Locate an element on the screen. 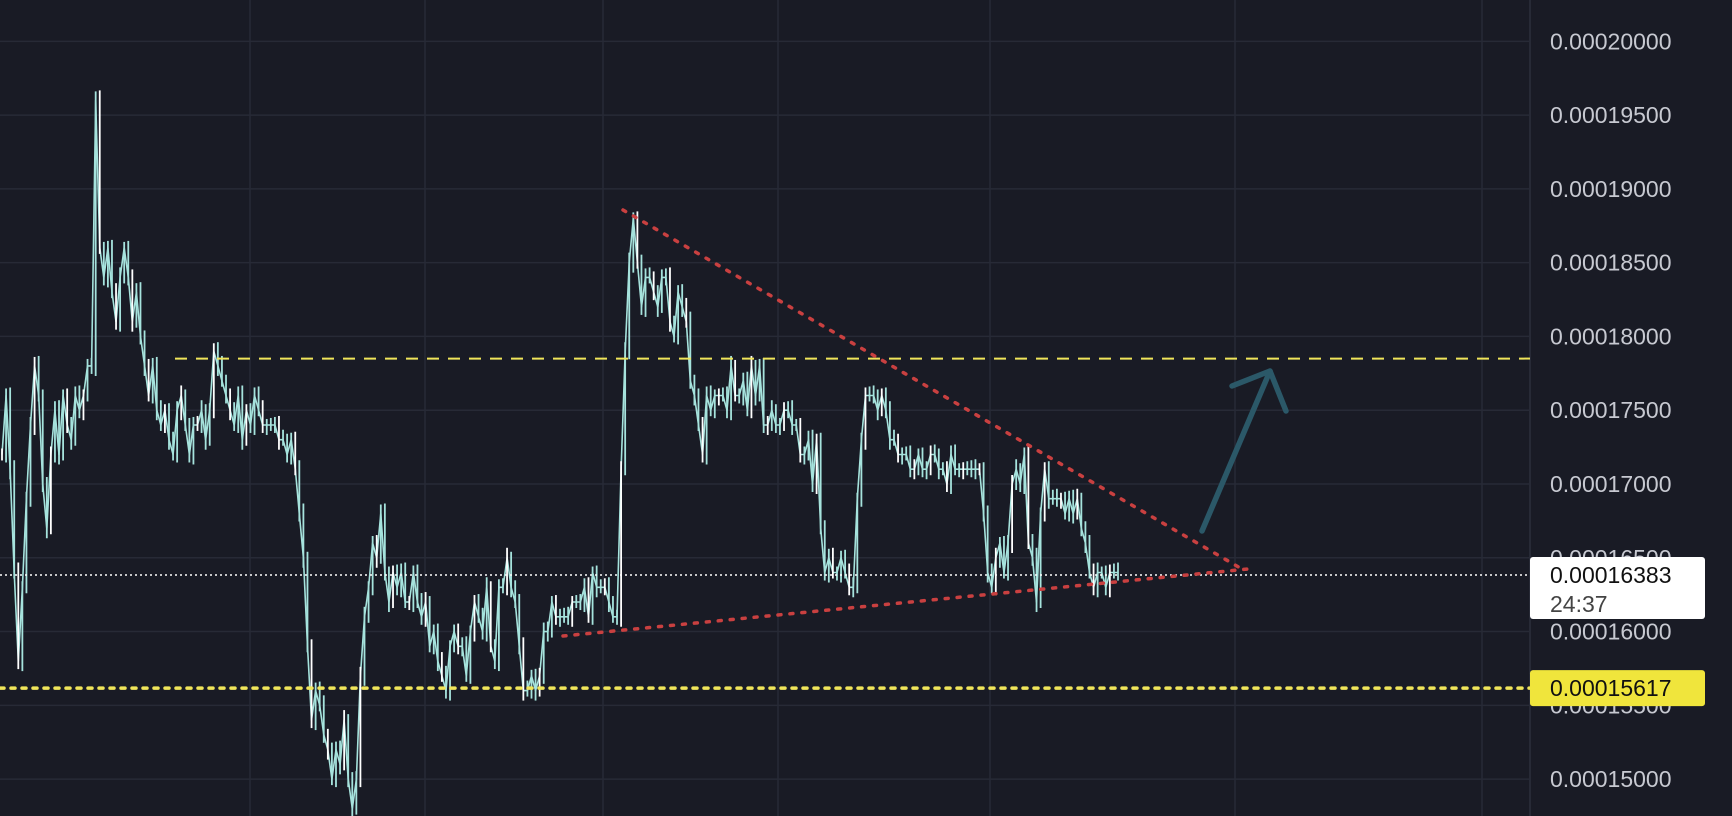  current-price-tag: 0.00016383 24:37 is located at coordinates (1617, 588).